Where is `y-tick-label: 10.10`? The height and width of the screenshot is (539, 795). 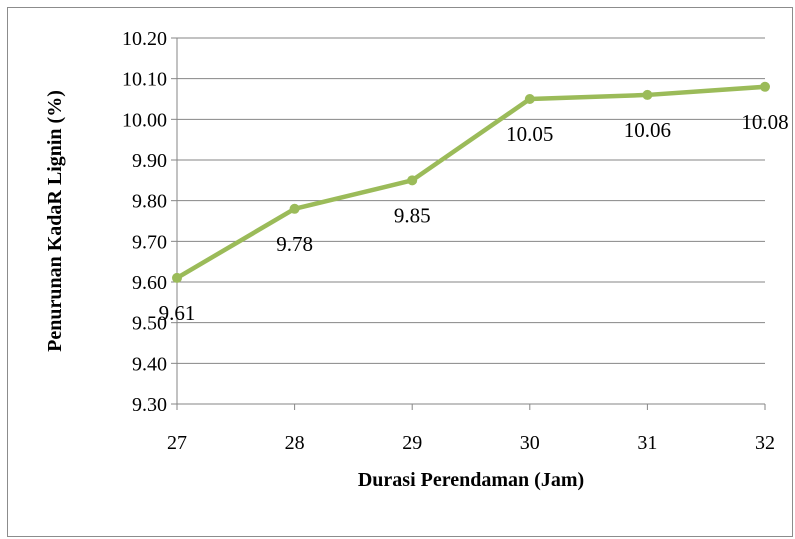 y-tick-label: 10.10 is located at coordinates (144, 80).